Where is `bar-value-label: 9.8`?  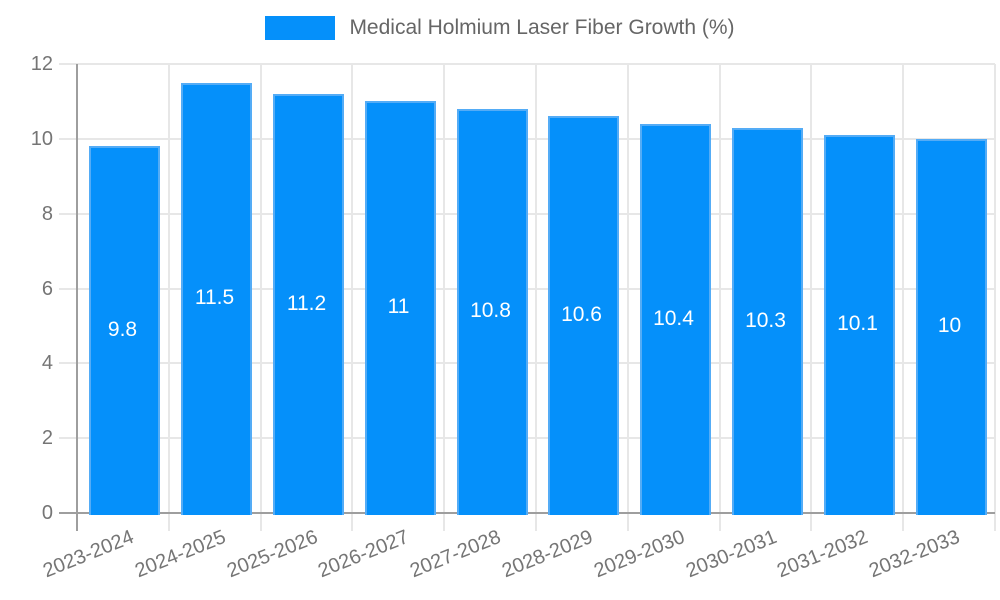
bar-value-label: 9.8 is located at coordinates (122, 329).